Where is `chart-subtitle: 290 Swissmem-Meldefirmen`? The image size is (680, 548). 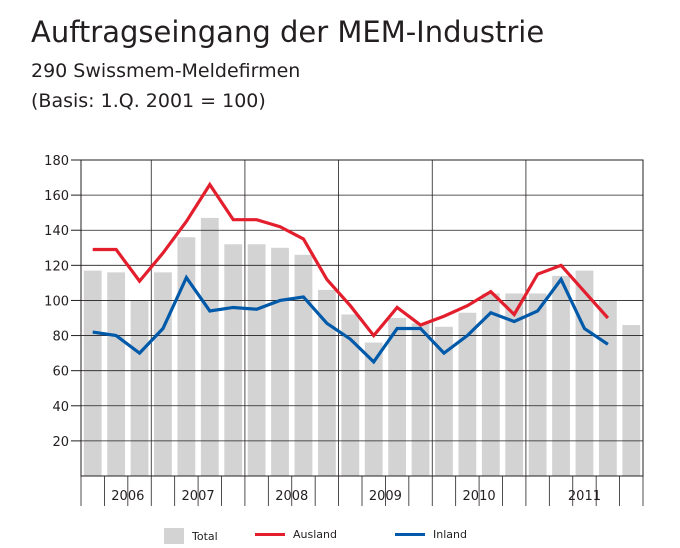
chart-subtitle: 290 Swissmem-Meldefirmen is located at coordinates (166, 71).